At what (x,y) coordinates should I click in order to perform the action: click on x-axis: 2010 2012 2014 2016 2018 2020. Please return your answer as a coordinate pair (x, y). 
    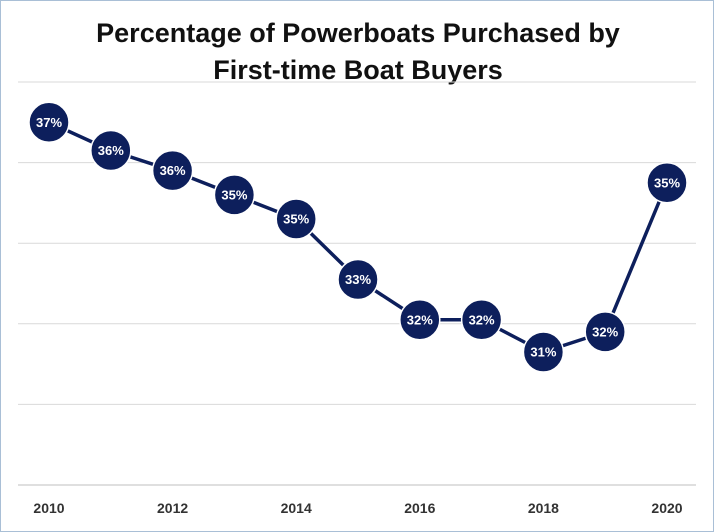
    Looking at the image, I should click on (357, 508).